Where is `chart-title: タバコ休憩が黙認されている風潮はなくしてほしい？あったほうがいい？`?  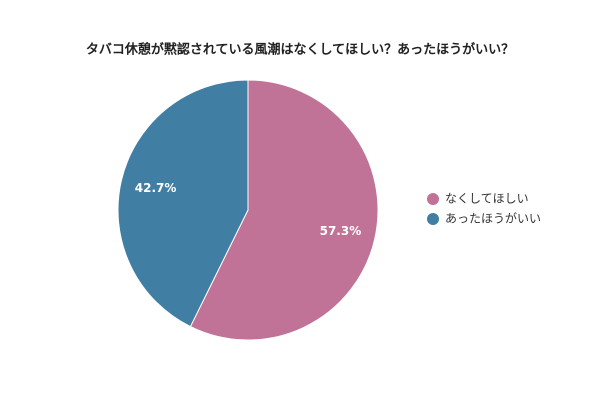
chart-title: タバコ休憩が黙認されている風潮はなくしてほしい？あったほうがいい？ is located at coordinates (300, 50).